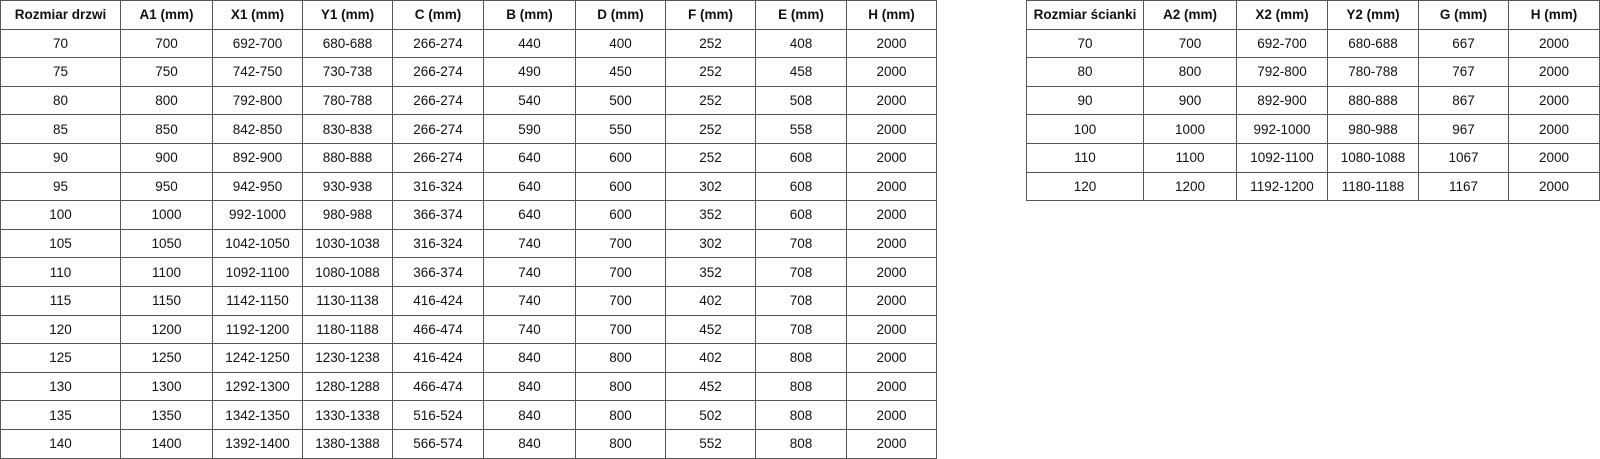 The height and width of the screenshot is (459, 1600). Describe the element at coordinates (438, 72) in the screenshot. I see `table-cell: 266-274` at that location.